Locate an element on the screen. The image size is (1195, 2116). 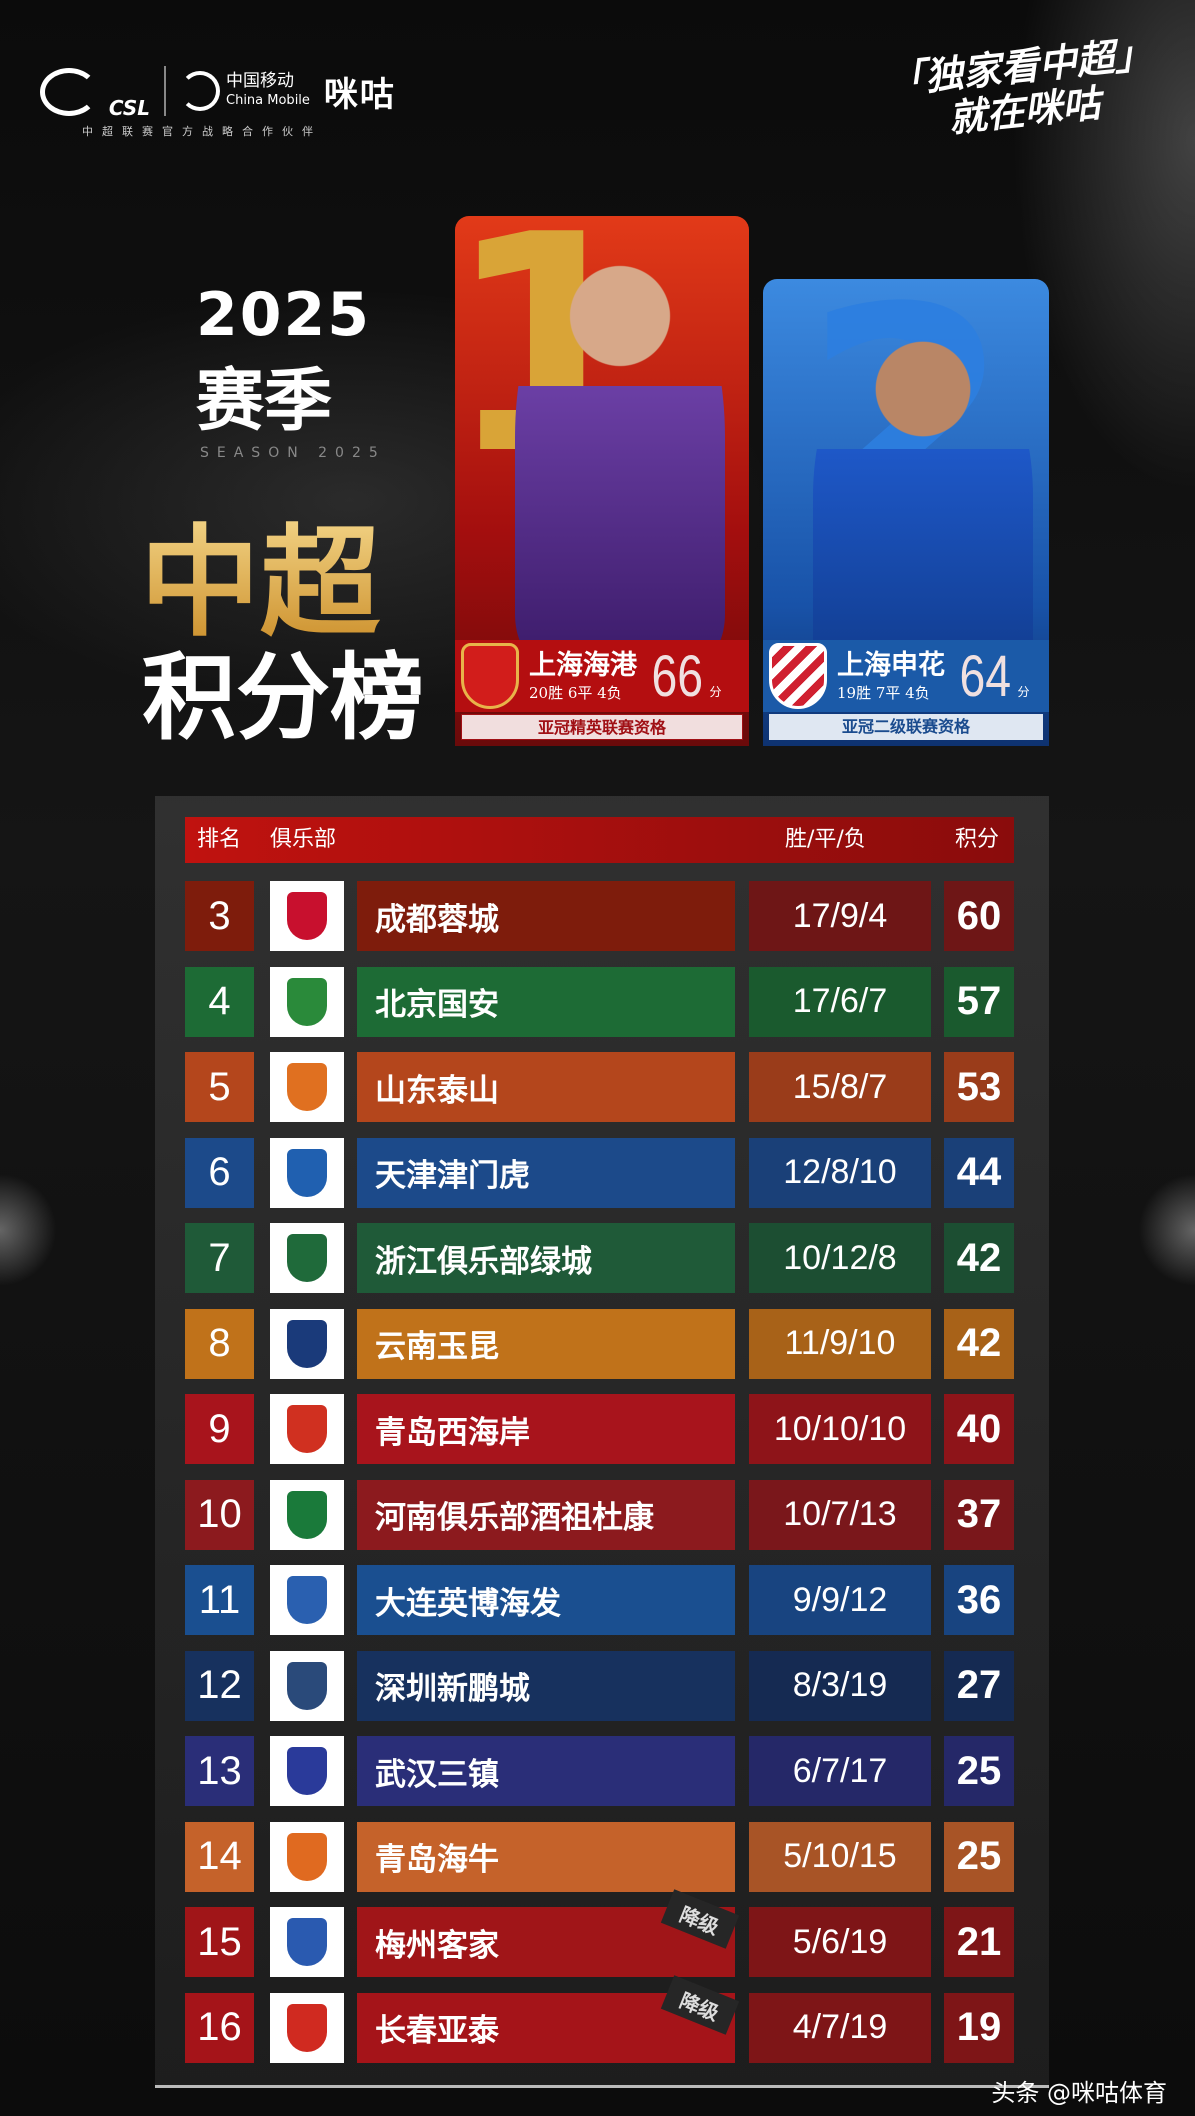
club-name: 浙江俱乐部绿城 is located at coordinates (546, 1258).